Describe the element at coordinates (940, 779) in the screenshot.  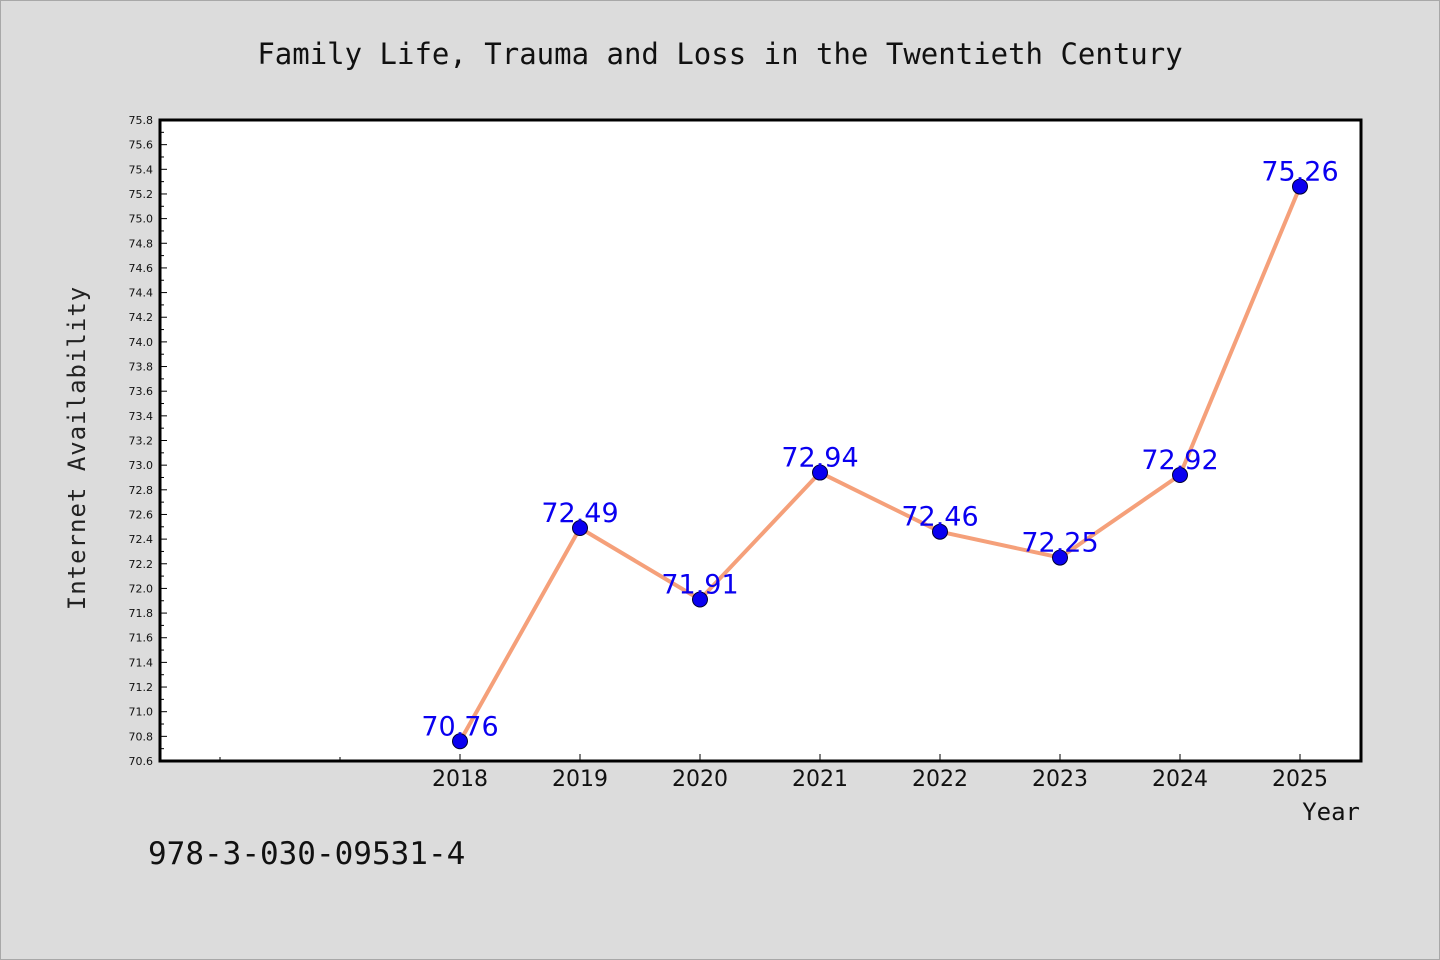
I see `x-tick-label: 2022` at that location.